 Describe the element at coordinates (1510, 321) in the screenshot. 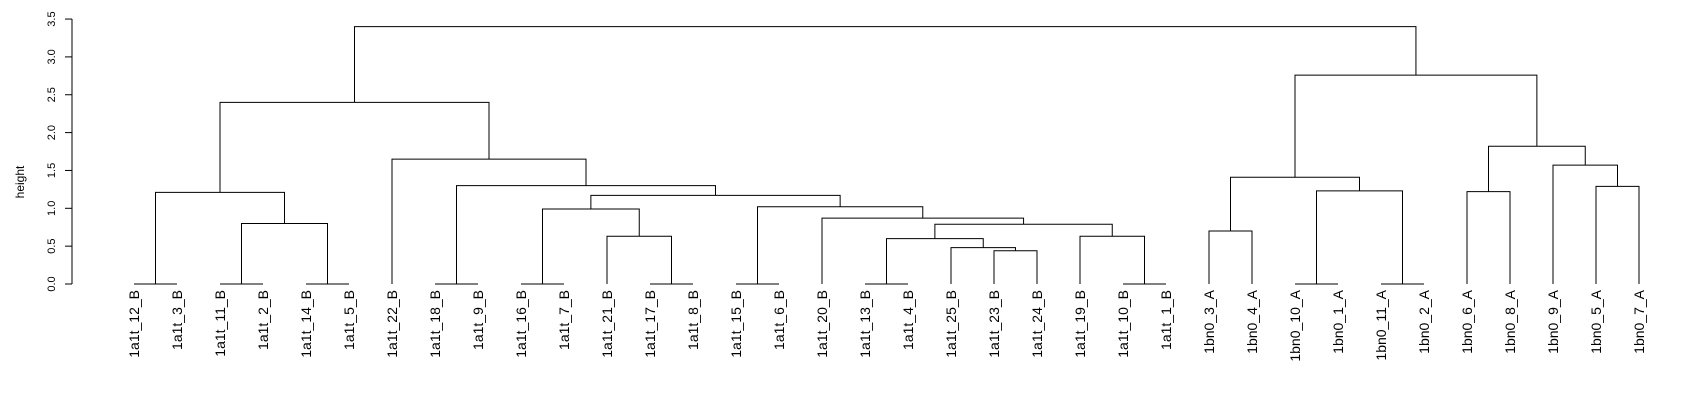

I see `leaf-label: 1bn0_8_A` at that location.